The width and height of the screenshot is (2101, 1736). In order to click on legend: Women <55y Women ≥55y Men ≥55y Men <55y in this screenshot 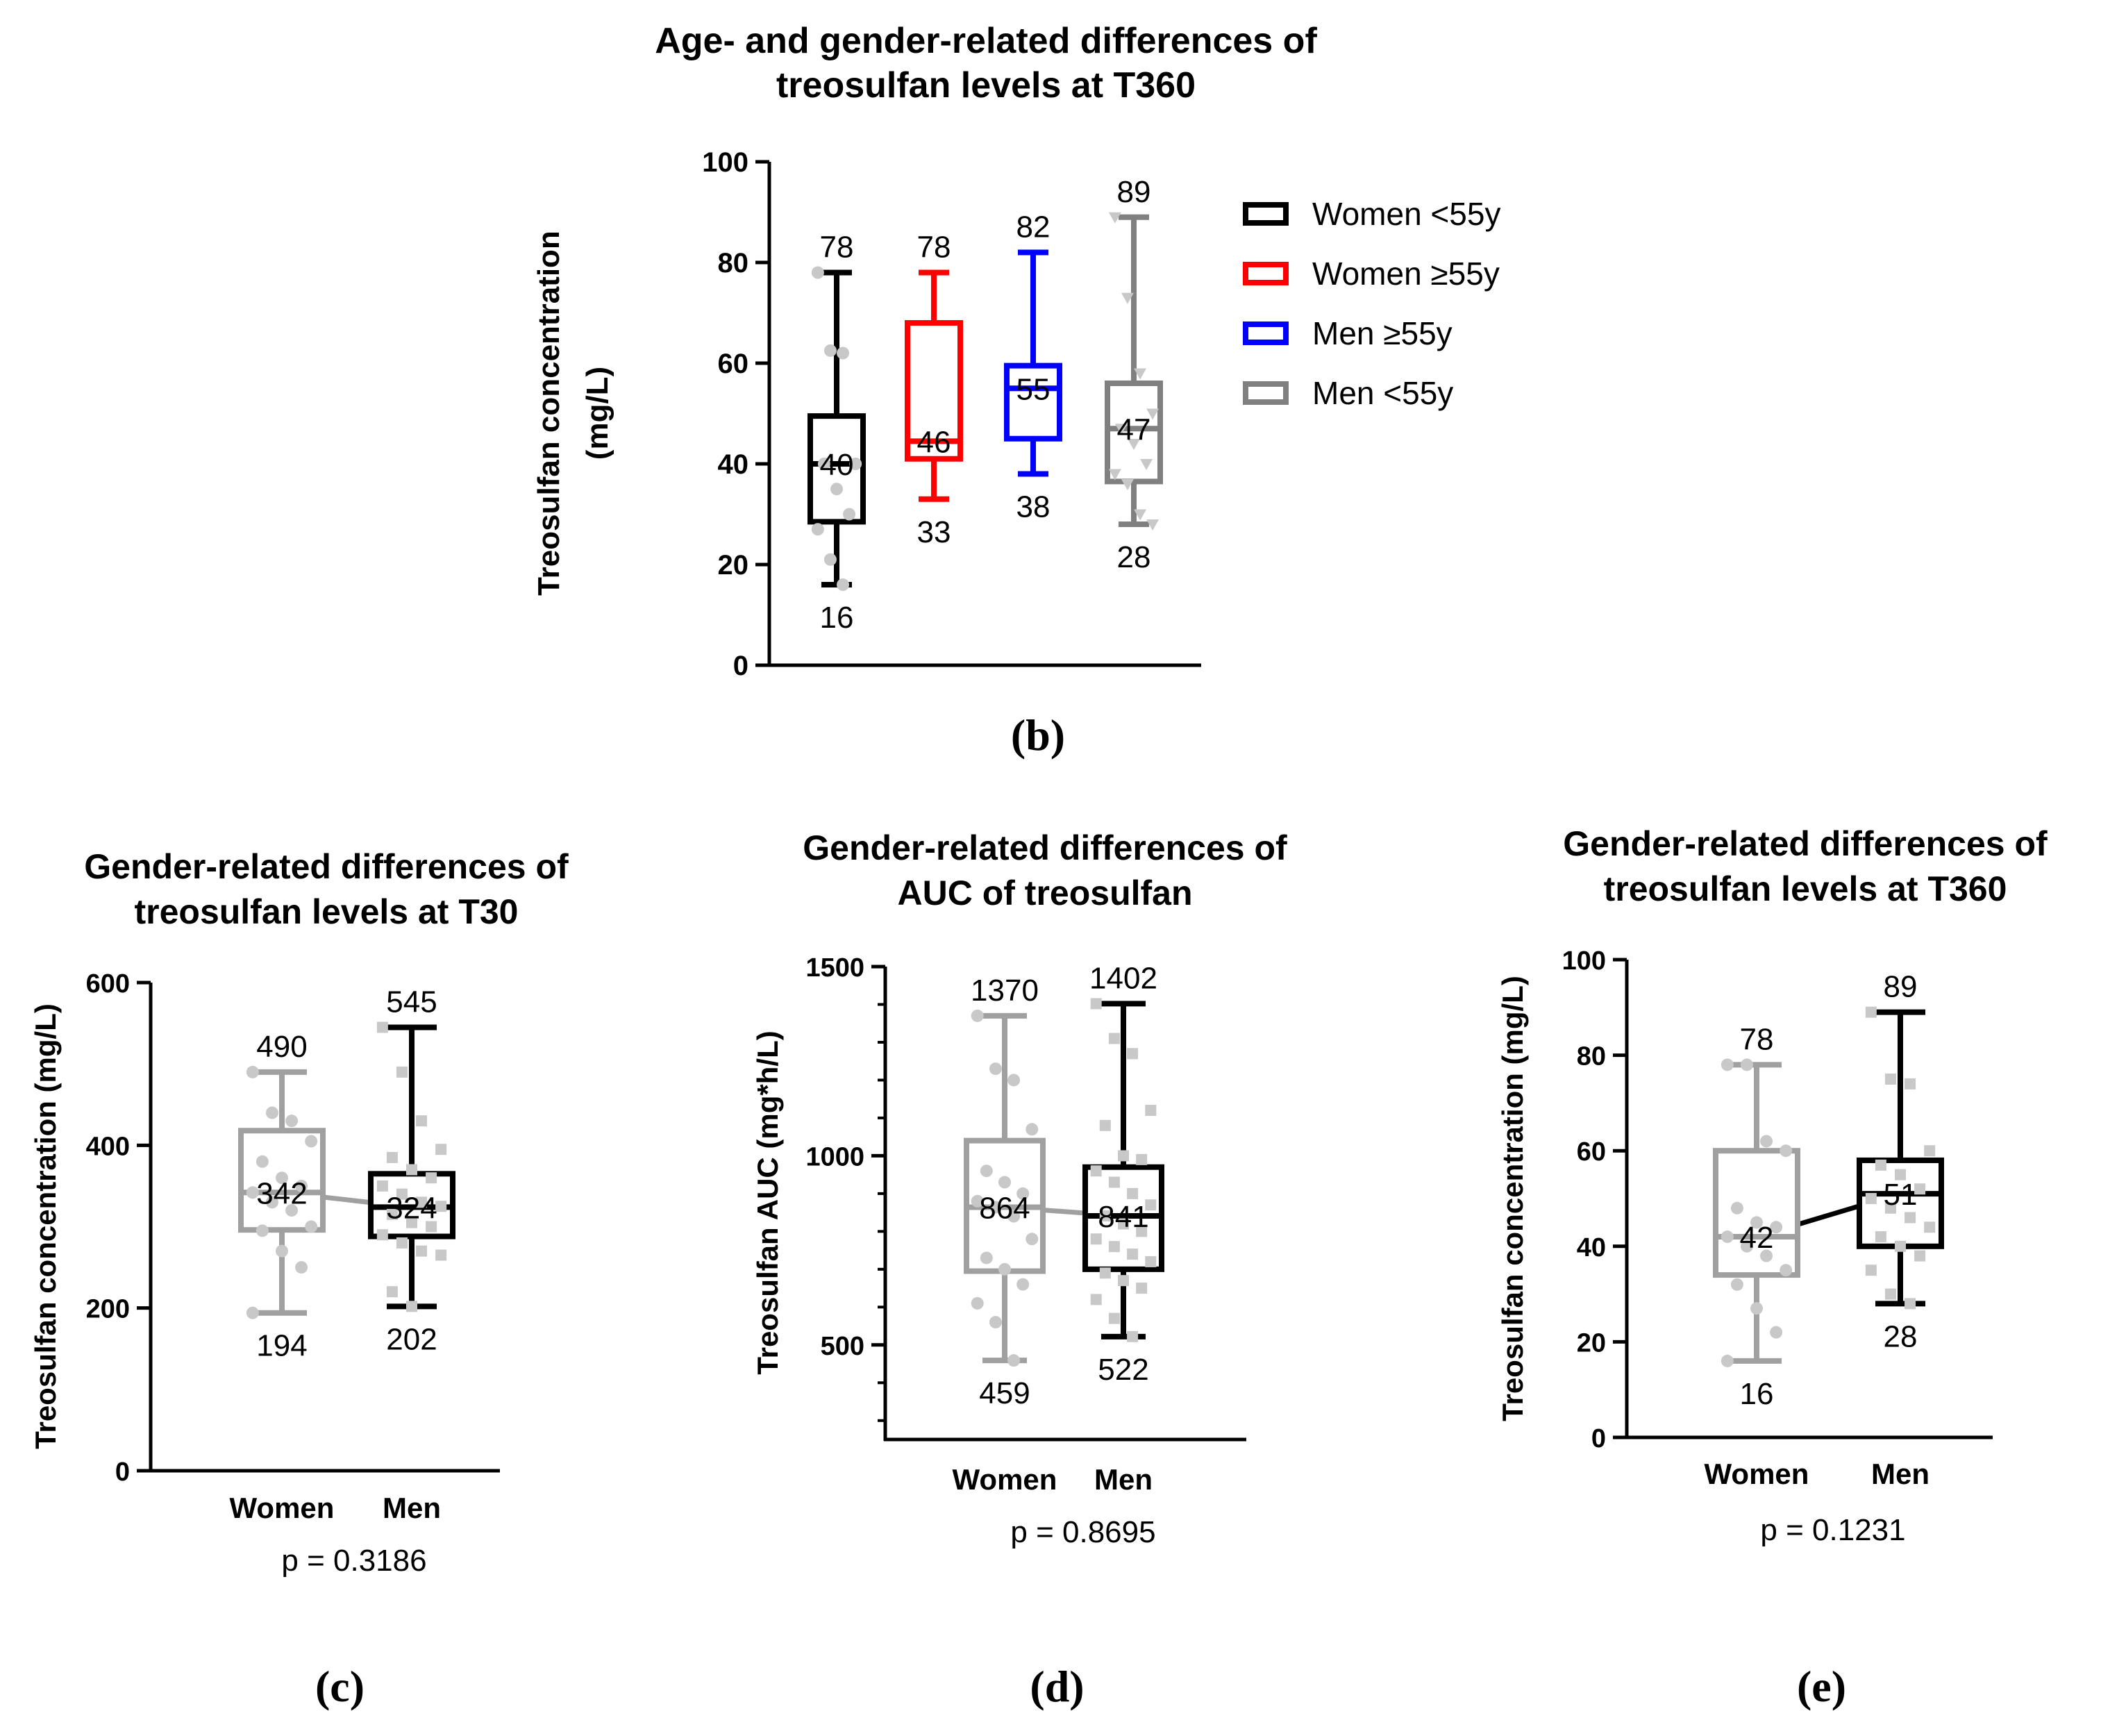, I will do `click(1371, 303)`.